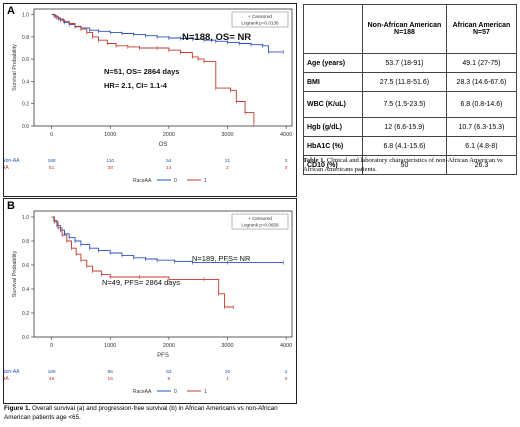 Image resolution: width=520 pixels, height=427 pixels. Describe the element at coordinates (110, 161) in the screenshot. I see `risk-value: 110` at that location.